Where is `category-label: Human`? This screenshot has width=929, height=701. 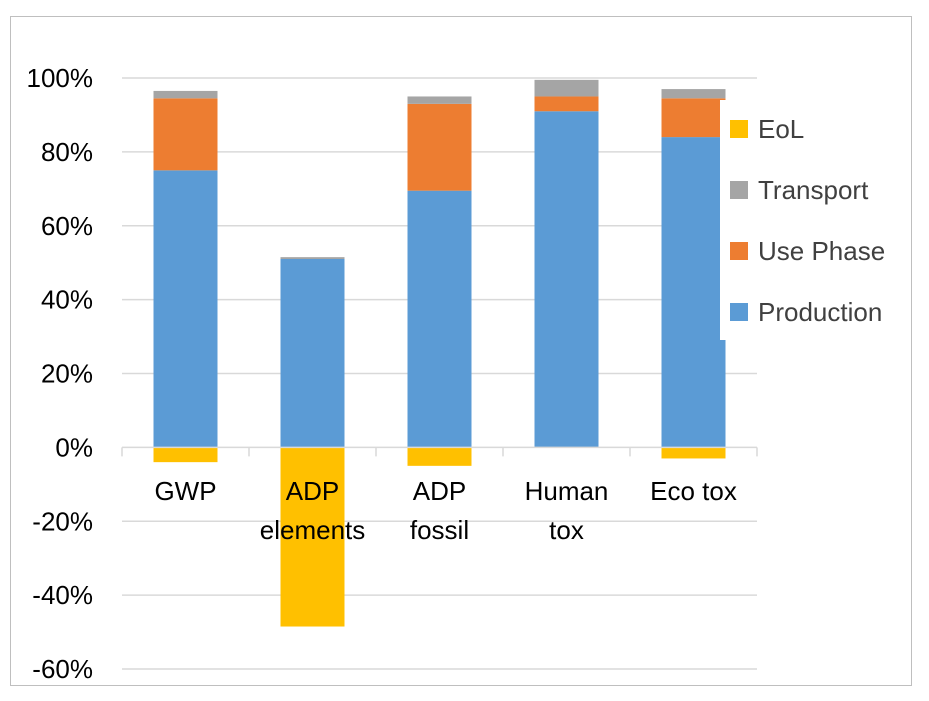 category-label: Human is located at coordinates (567, 491).